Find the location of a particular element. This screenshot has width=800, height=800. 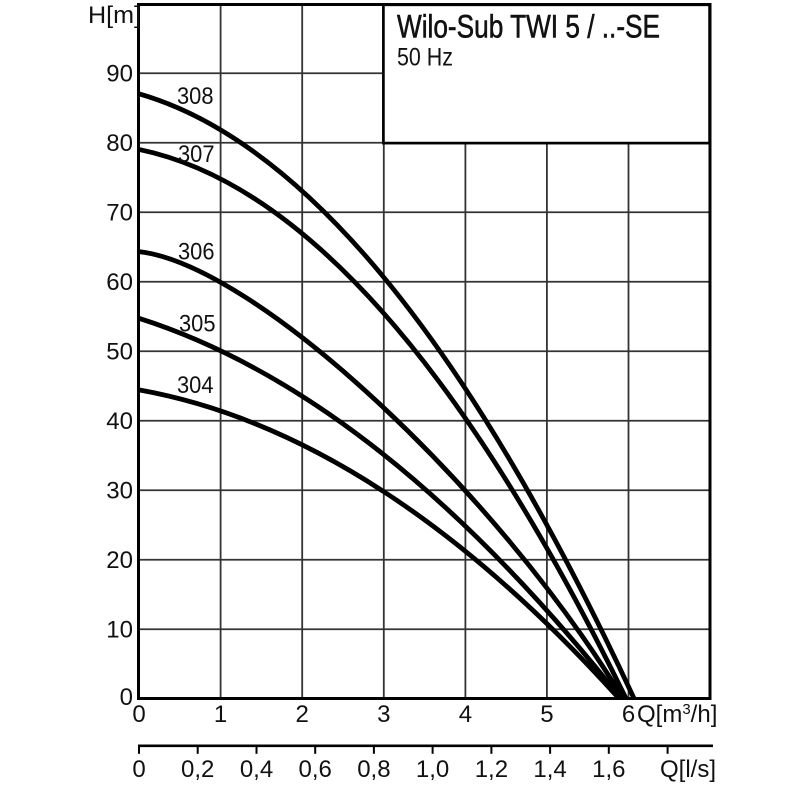

svg-text: 1,4 is located at coordinates (549, 769).